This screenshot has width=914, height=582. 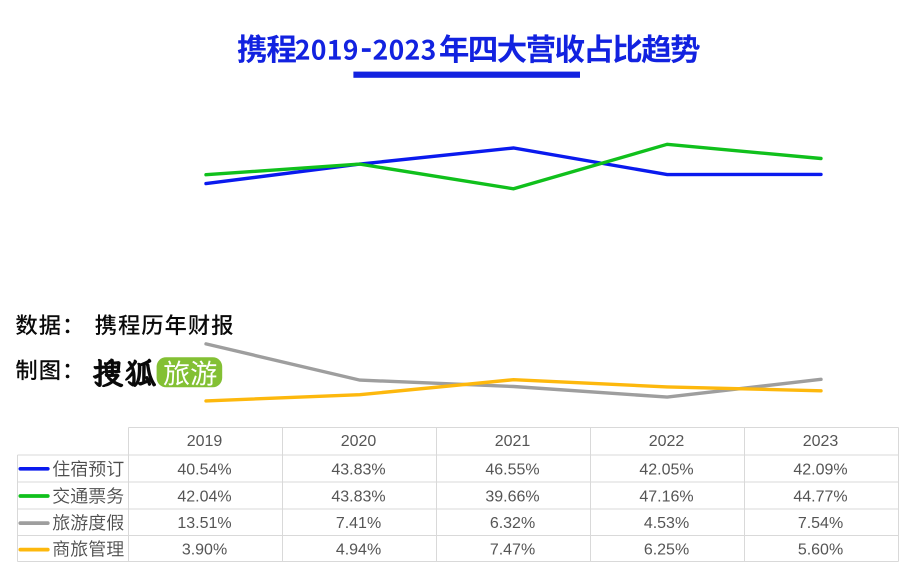 I want to click on svg-text: 2022, so click(x=667, y=441).